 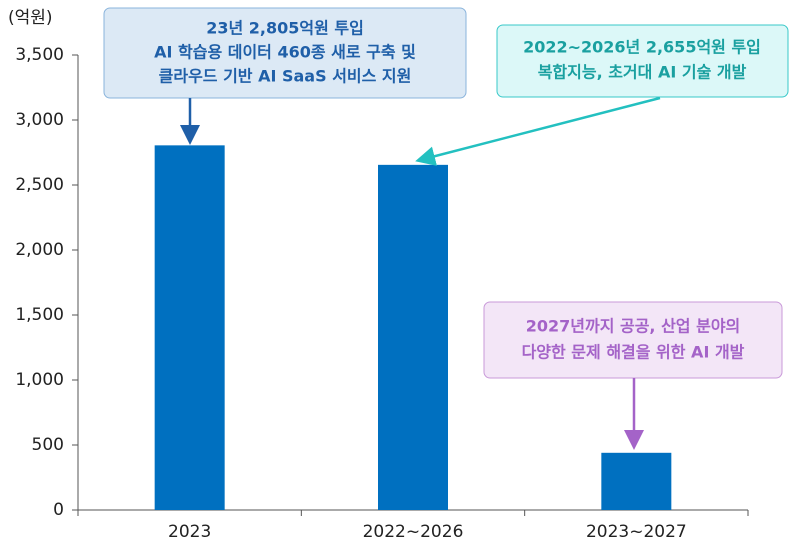 I want to click on x-tick-label: 2023, so click(x=189, y=532).